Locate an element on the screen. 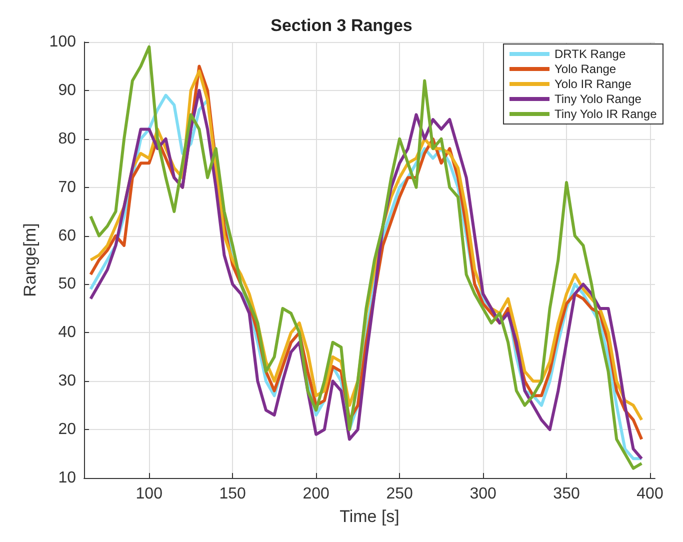  legend-label: Yolo IR Range is located at coordinates (593, 84).